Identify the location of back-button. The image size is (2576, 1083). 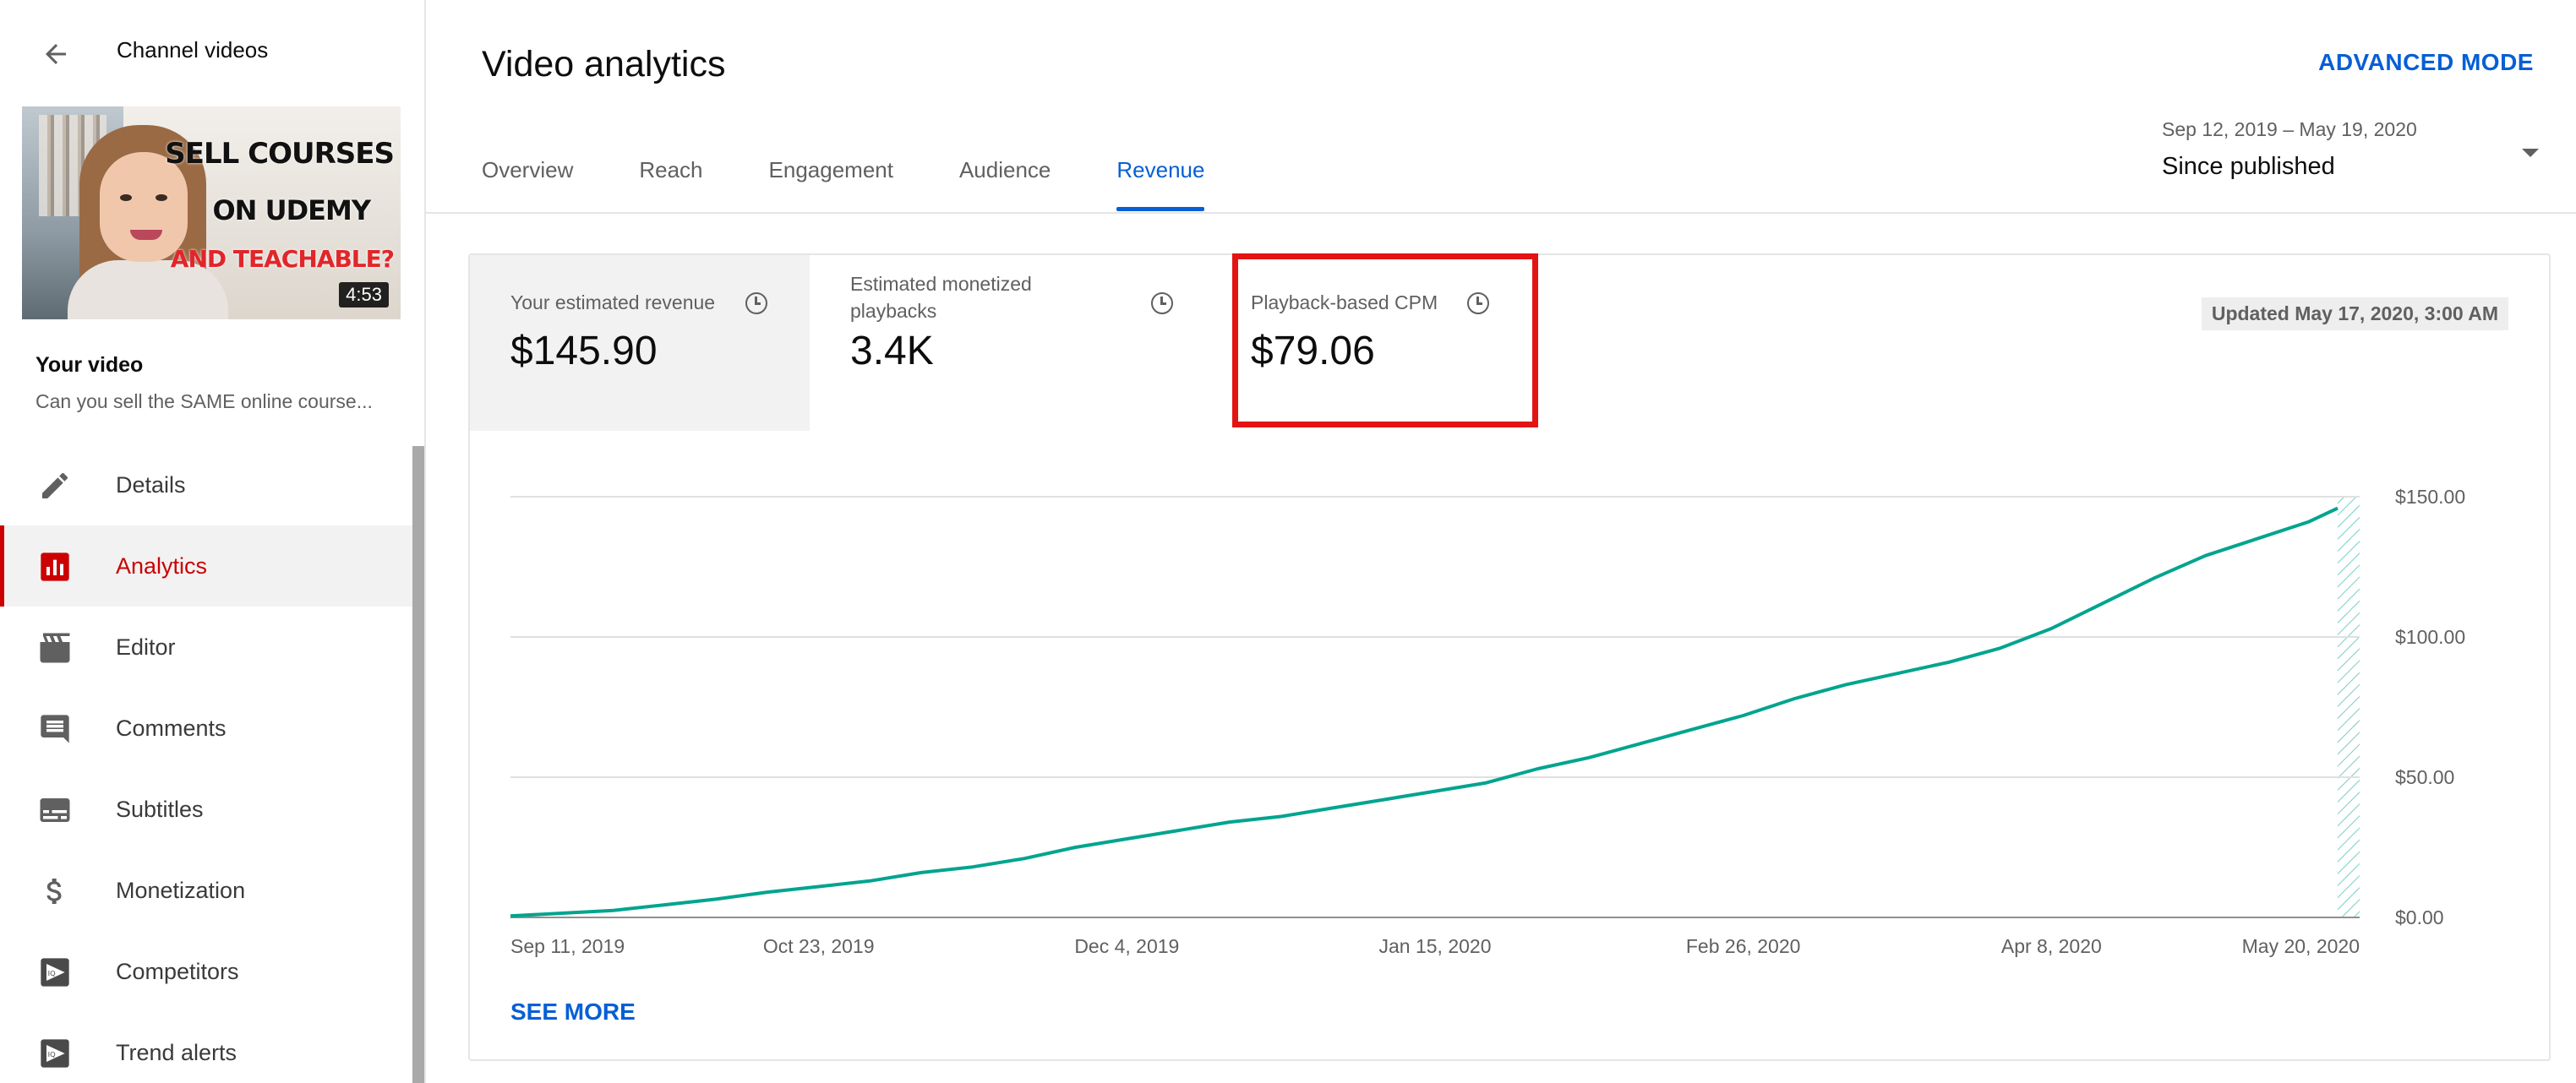
(56, 54).